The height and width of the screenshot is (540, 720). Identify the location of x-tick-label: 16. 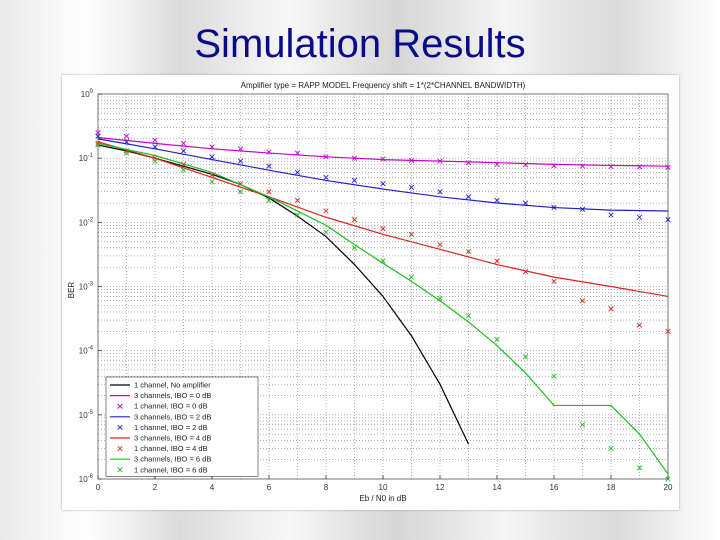
(554, 487).